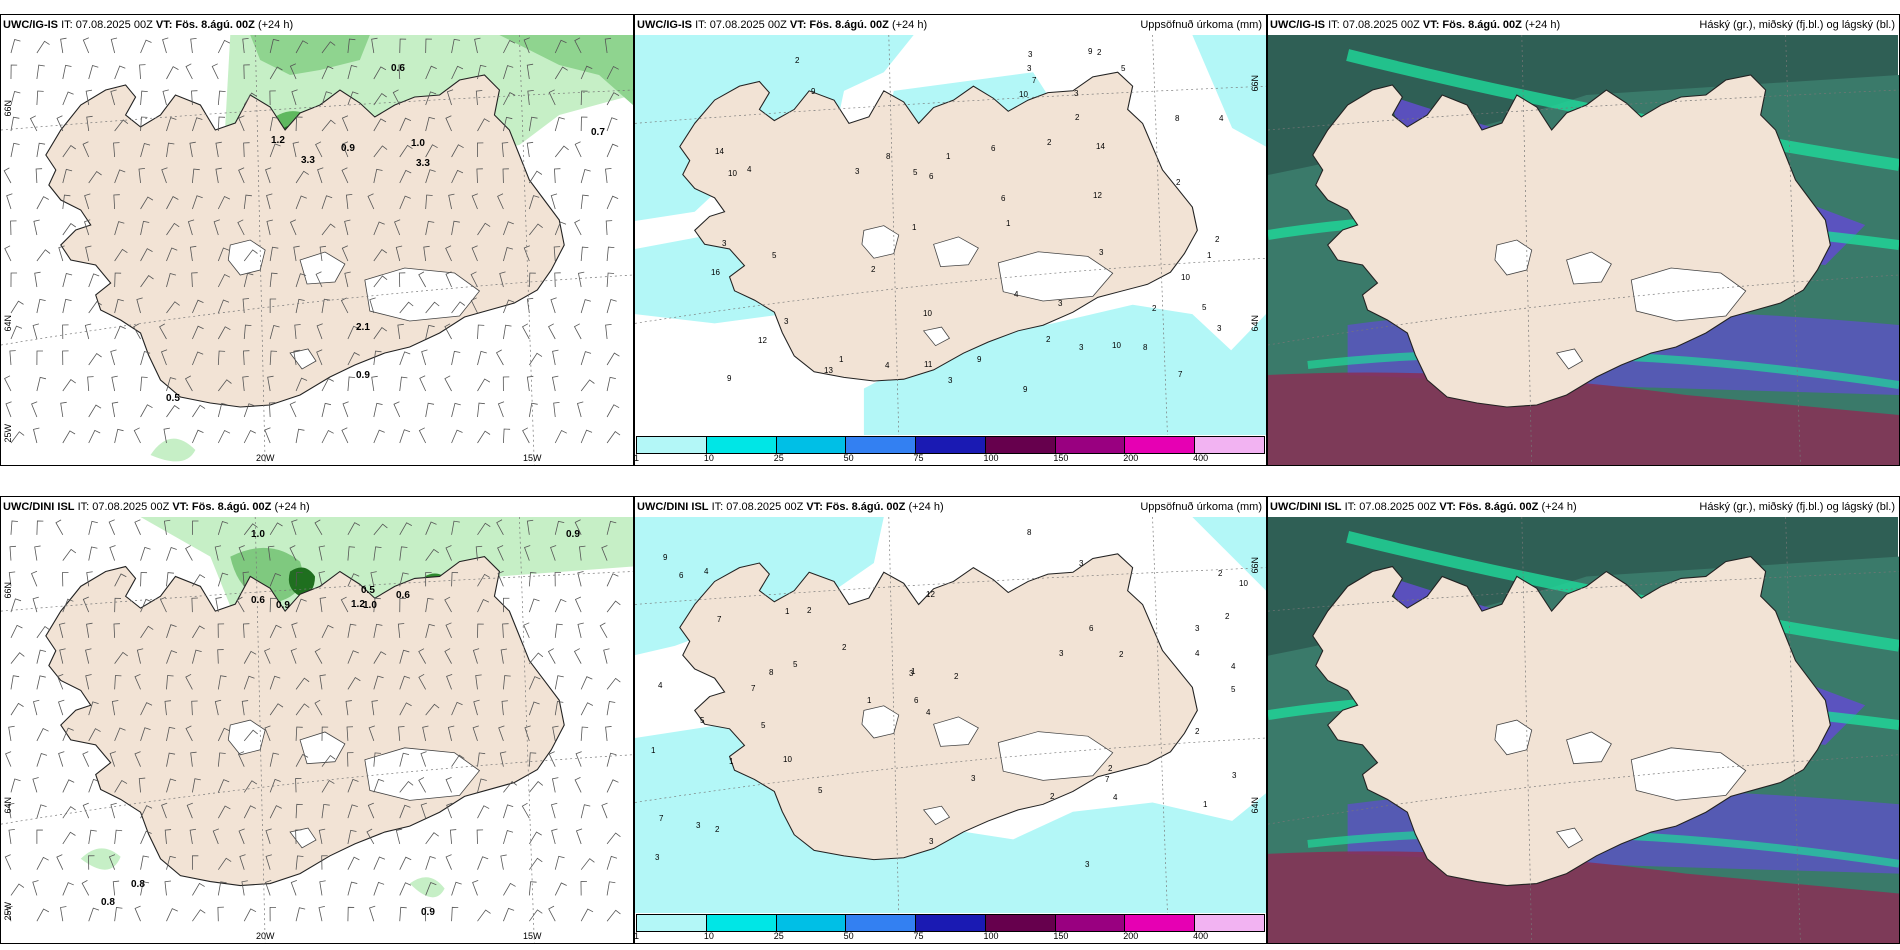 This screenshot has height=950, width=1900. Describe the element at coordinates (1100, 146) in the screenshot. I see `precip-value-label: 14` at that location.